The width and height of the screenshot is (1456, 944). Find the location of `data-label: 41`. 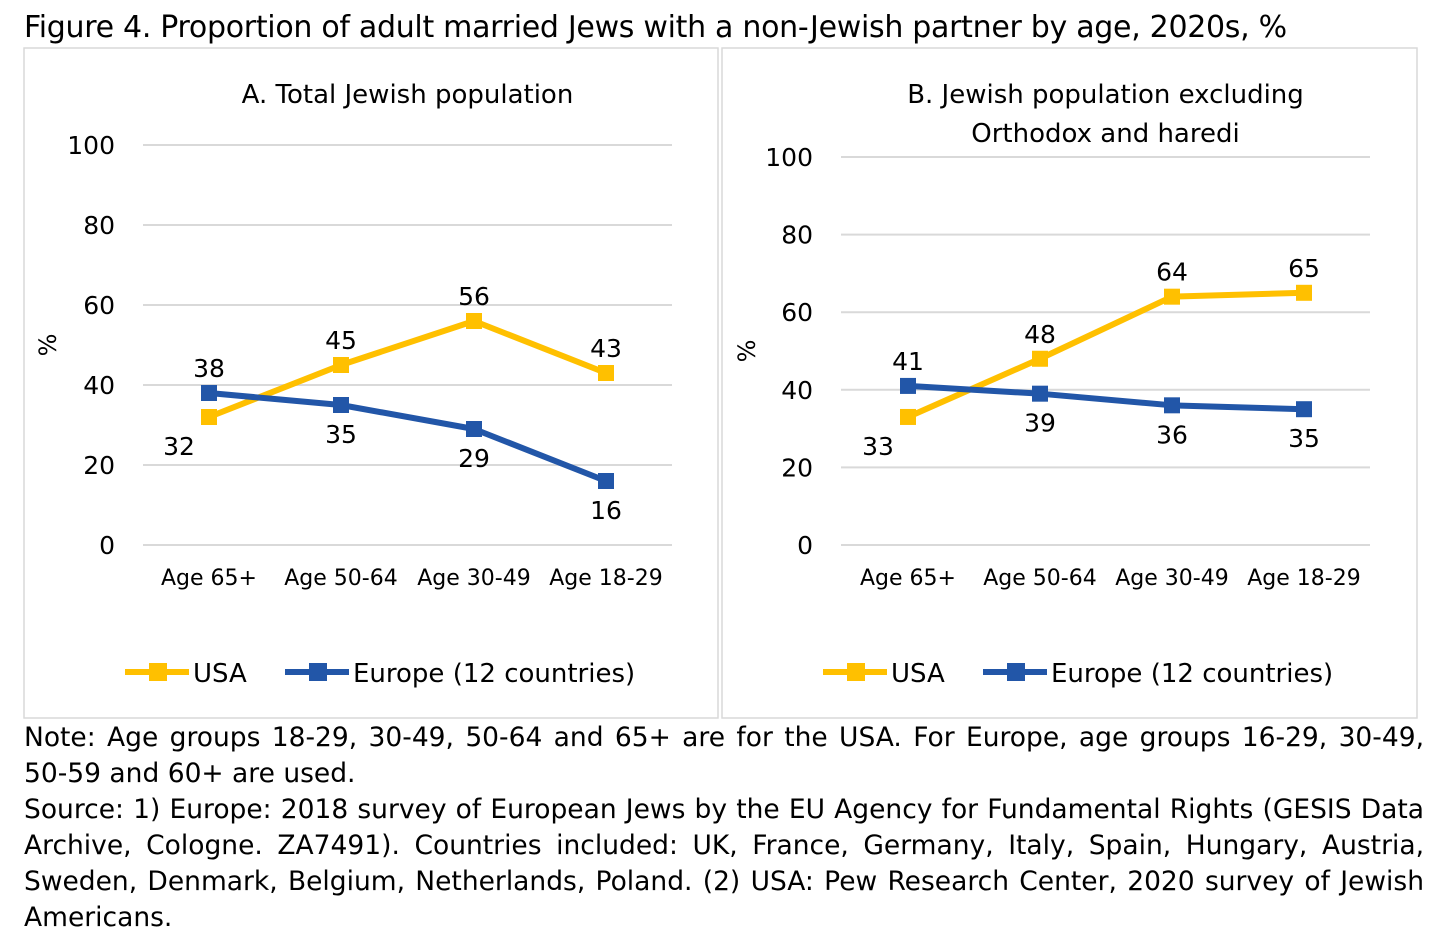

data-label: 41 is located at coordinates (908, 361).